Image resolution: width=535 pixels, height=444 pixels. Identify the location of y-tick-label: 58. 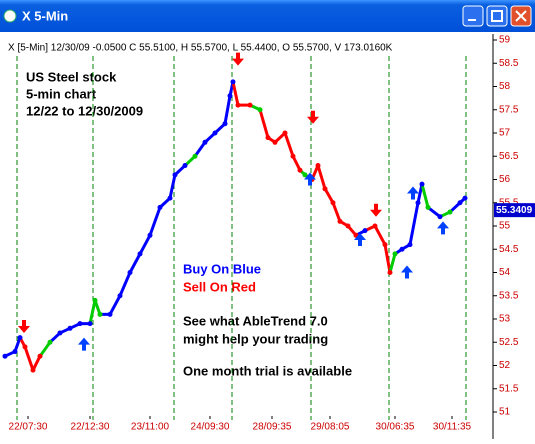
(505, 86).